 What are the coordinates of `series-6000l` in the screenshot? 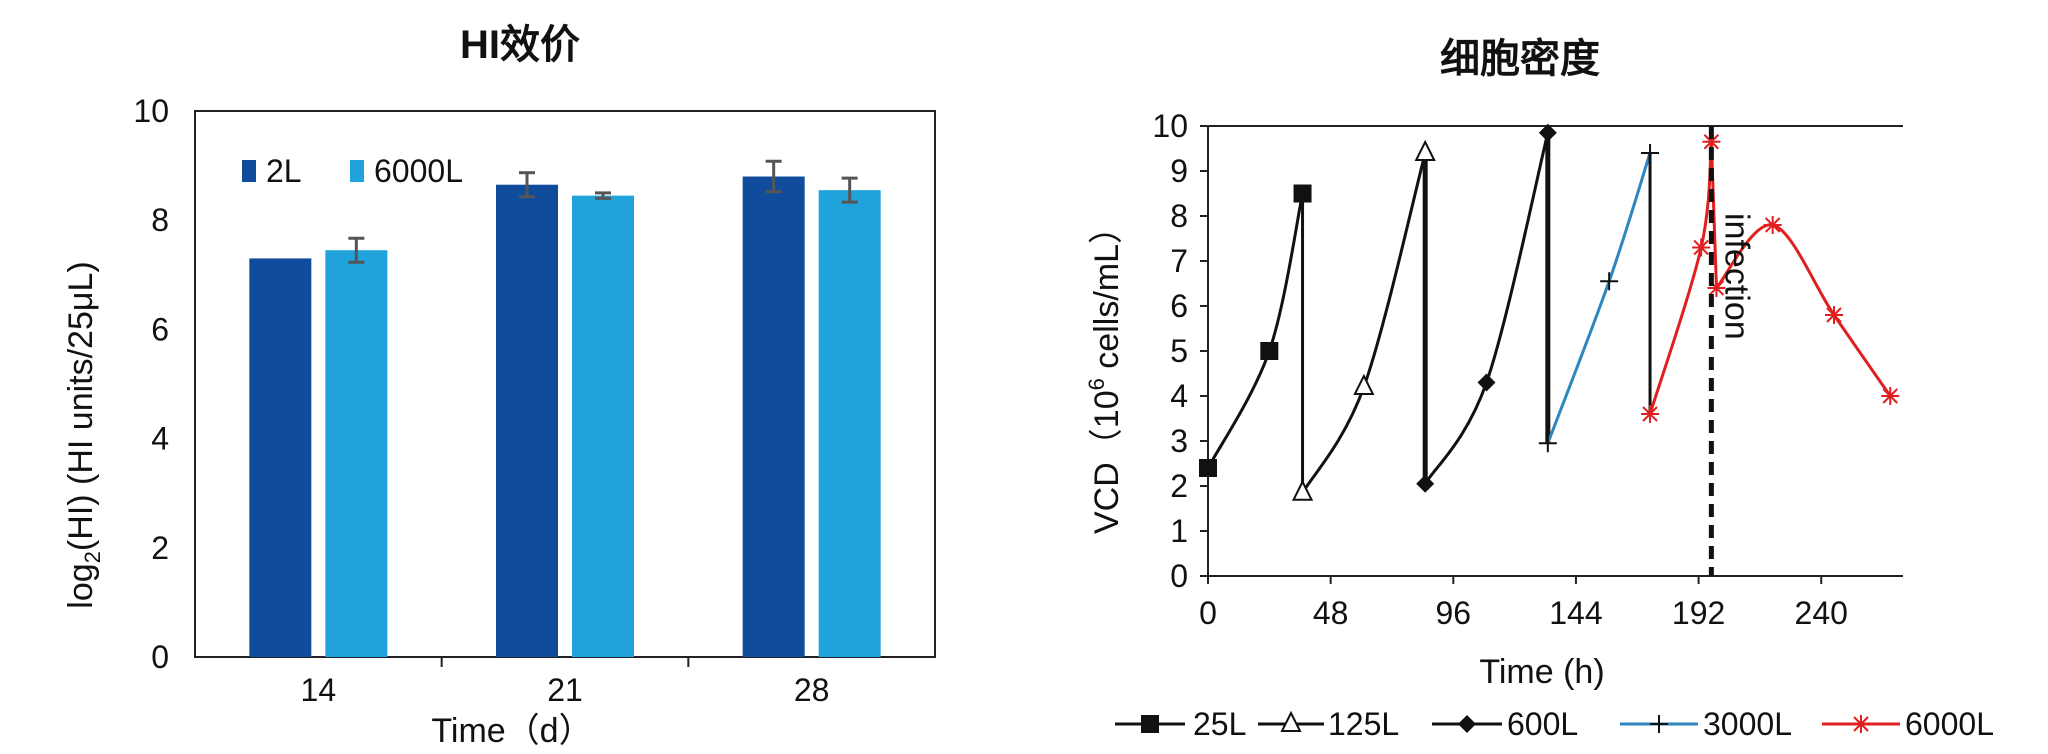 It's located at (1770, 277).